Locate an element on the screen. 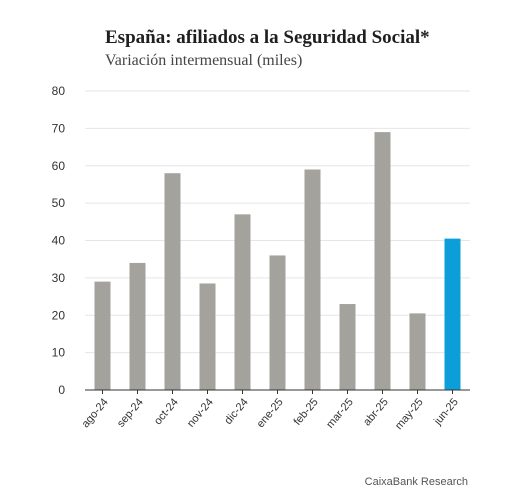  x-tick-label: sep-24 is located at coordinates (130, 412).